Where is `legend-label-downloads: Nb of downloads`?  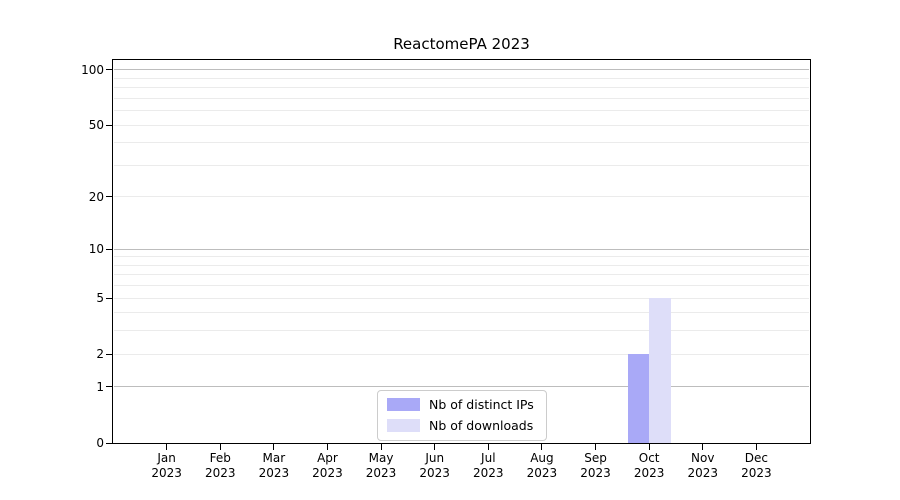
legend-label-downloads: Nb of downloads is located at coordinates (481, 425).